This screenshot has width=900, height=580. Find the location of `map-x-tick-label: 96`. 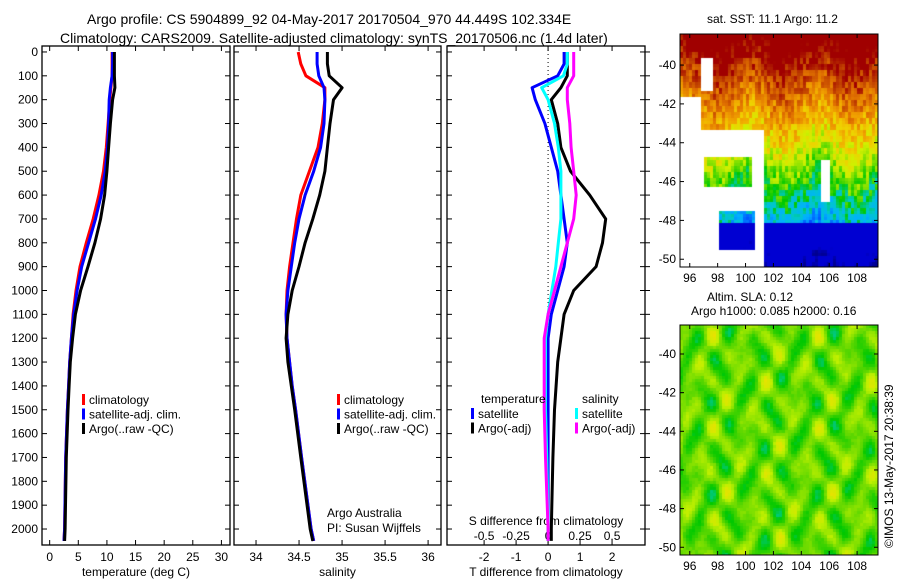

map-x-tick-label: 96 is located at coordinates (690, 278).